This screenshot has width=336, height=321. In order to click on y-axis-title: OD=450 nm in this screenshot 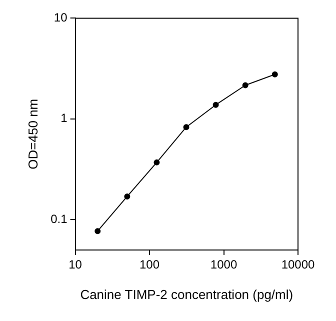, I will do `click(32, 134)`.